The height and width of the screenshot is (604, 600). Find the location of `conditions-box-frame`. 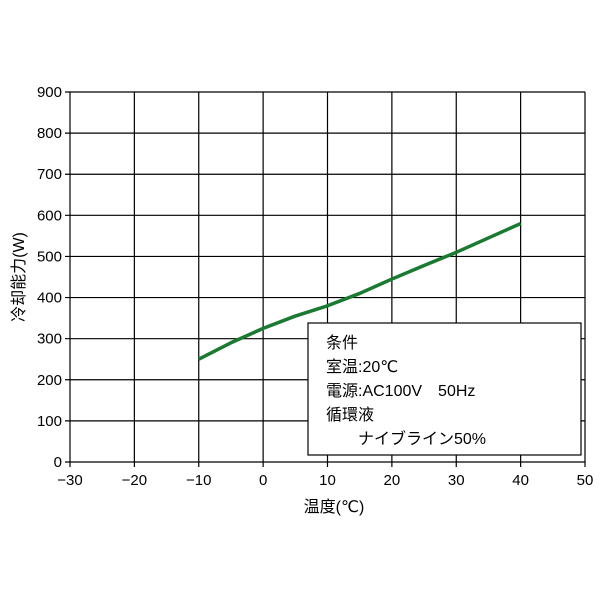

conditions-box-frame is located at coordinates (444, 389).